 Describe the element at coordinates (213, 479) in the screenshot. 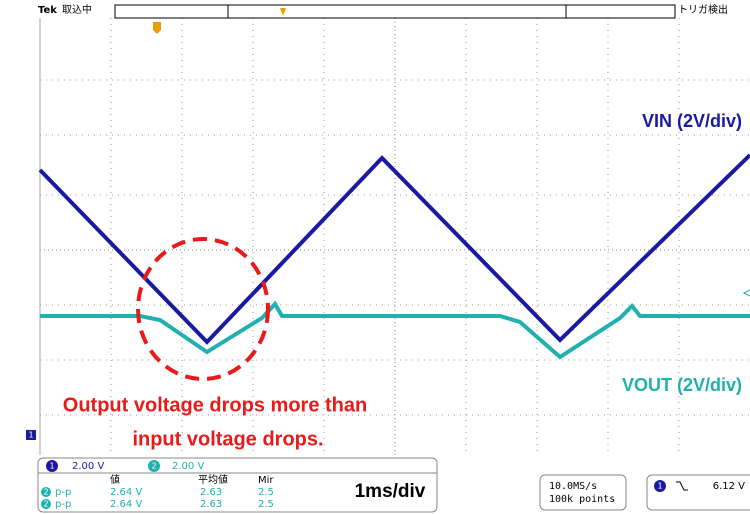

I see `meas-header: 平均値` at that location.